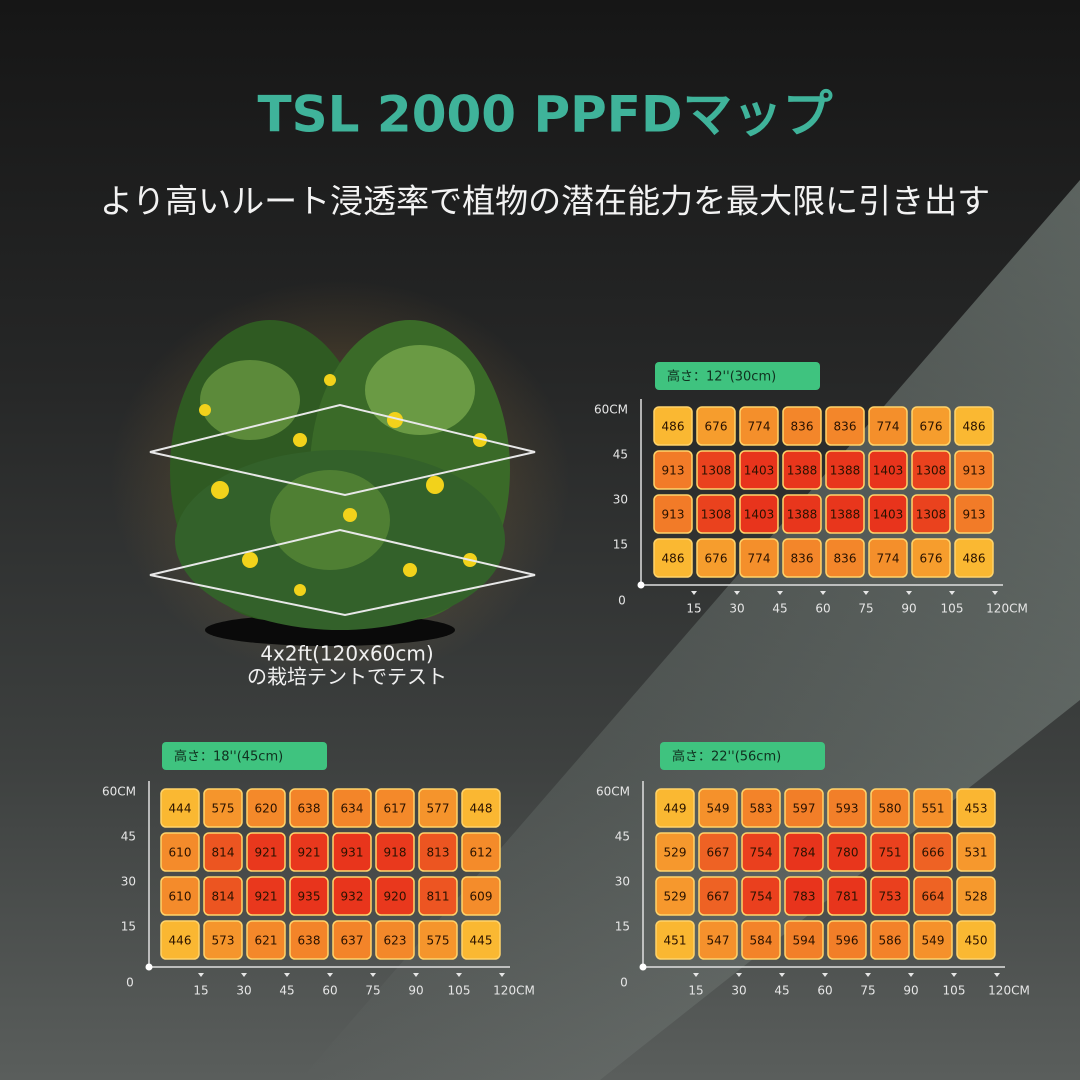  Describe the element at coordinates (847, 941) in the screenshot. I see `ppfd-value: 596` at that location.